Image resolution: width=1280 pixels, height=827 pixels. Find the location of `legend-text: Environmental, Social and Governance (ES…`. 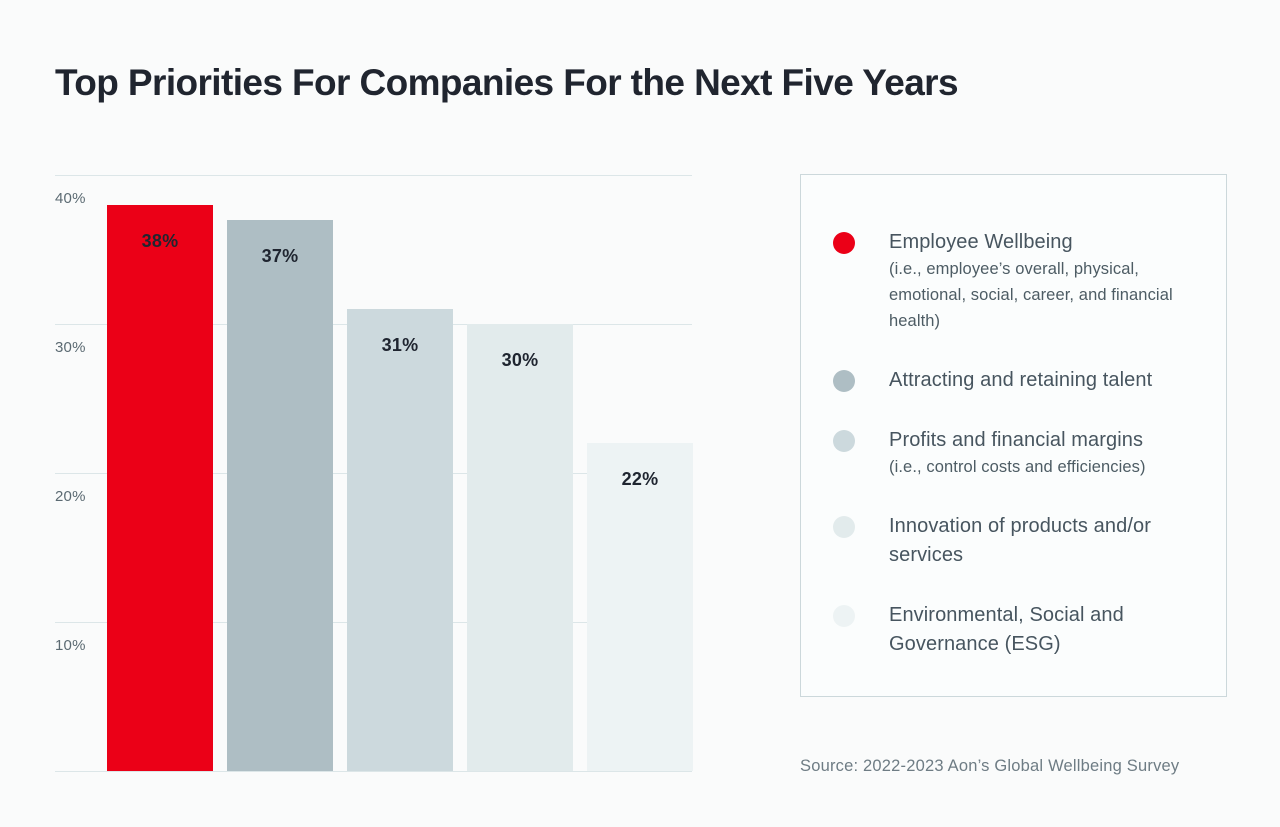

legend-text: Environmental, Social and Governance (ES… is located at coordinates (1039, 630).